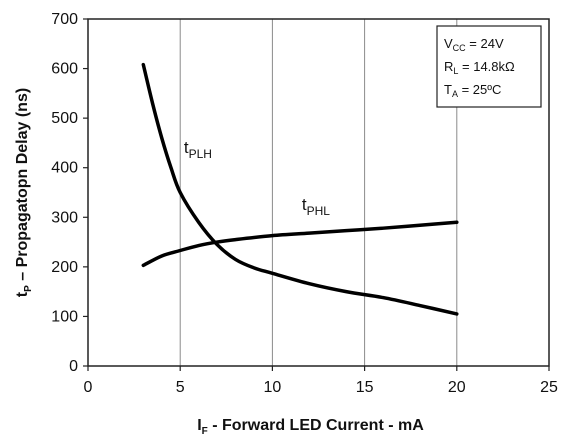 This screenshot has height=445, width=571. I want to click on series-label-tplh: tPLH, so click(198, 149).